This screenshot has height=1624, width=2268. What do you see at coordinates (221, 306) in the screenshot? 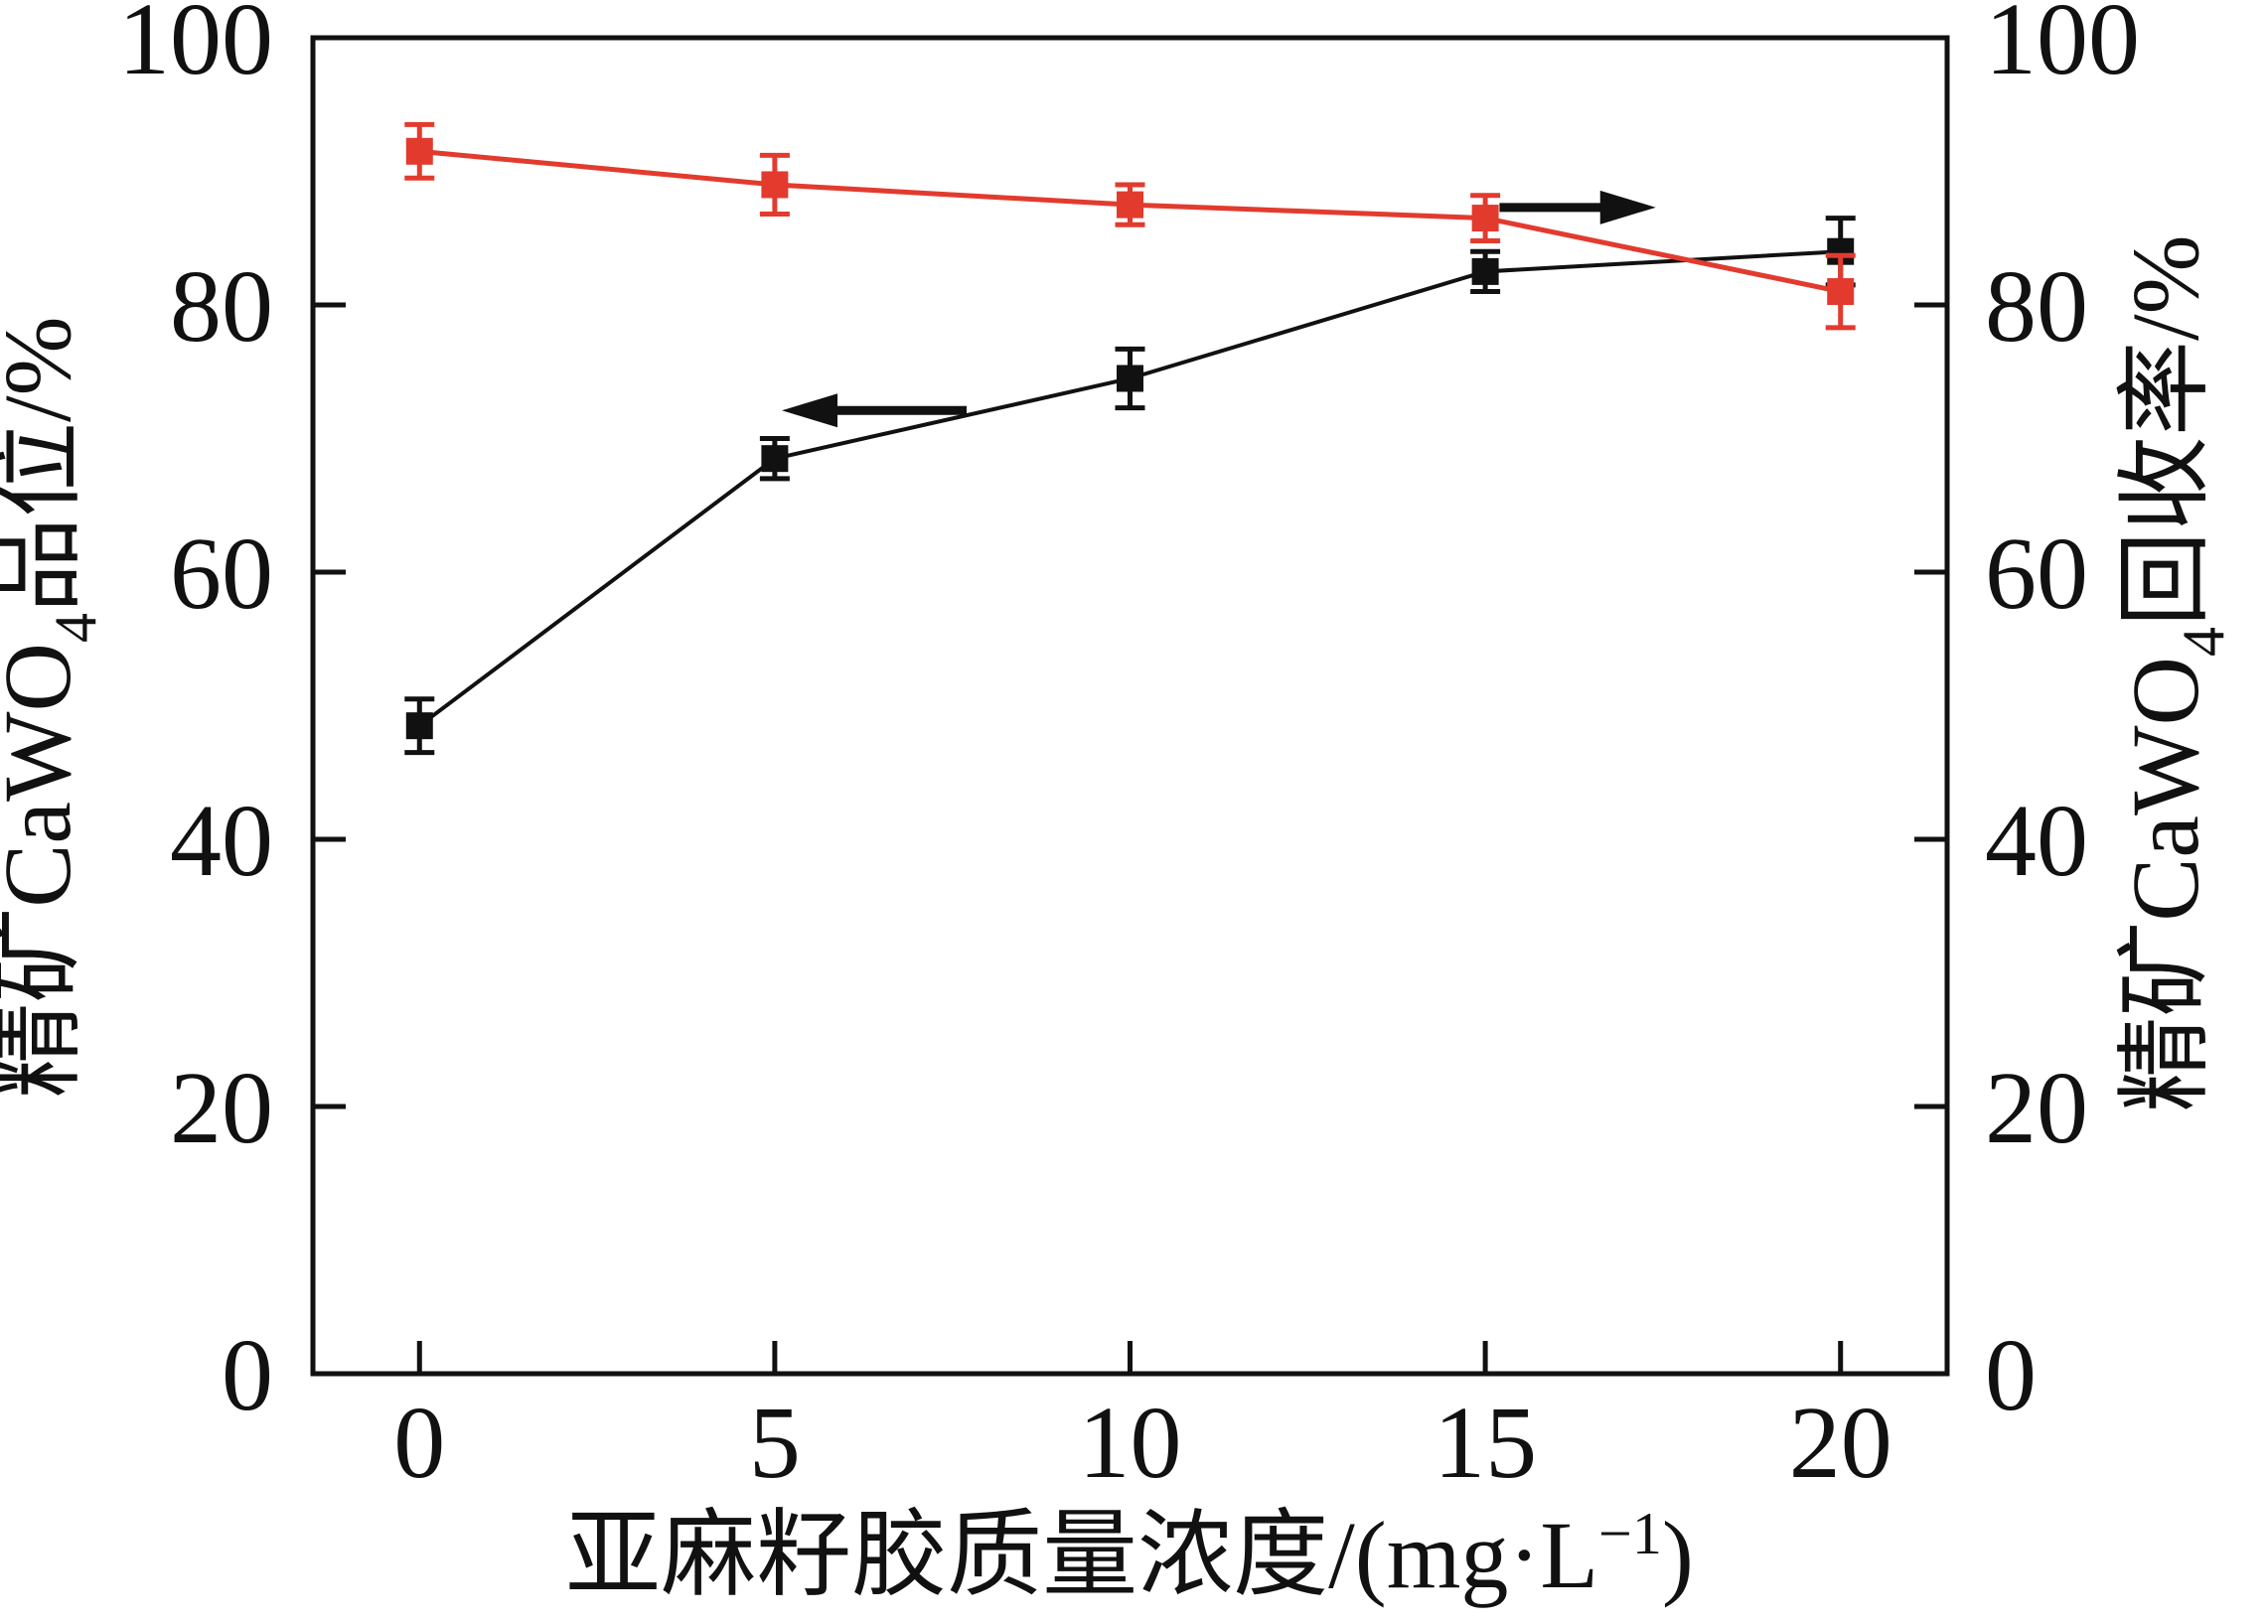
I see `left-axis-tick-label: 80` at bounding box center [221, 306].